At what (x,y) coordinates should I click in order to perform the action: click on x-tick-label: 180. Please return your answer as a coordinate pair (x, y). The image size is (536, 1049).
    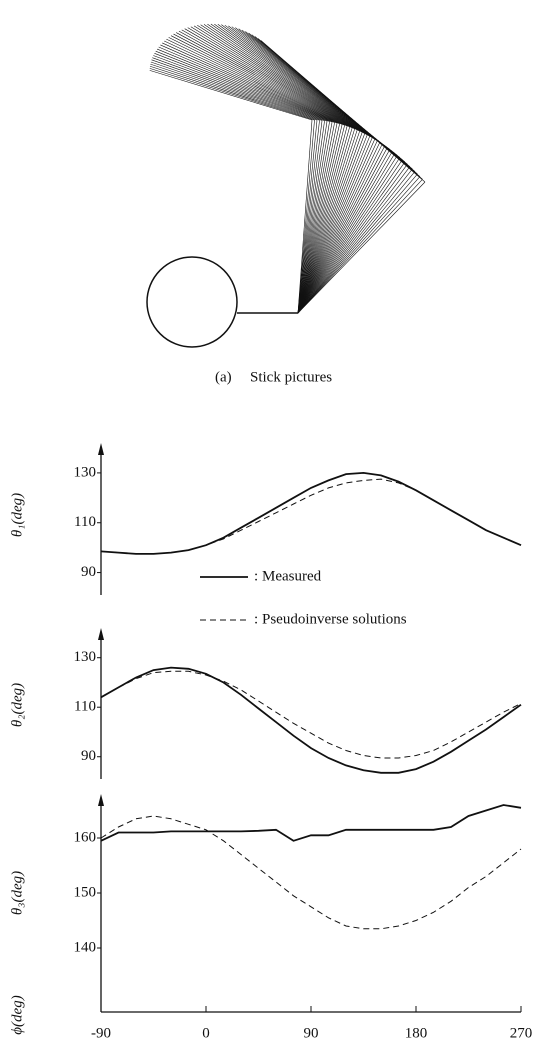
    Looking at the image, I should click on (416, 1033).